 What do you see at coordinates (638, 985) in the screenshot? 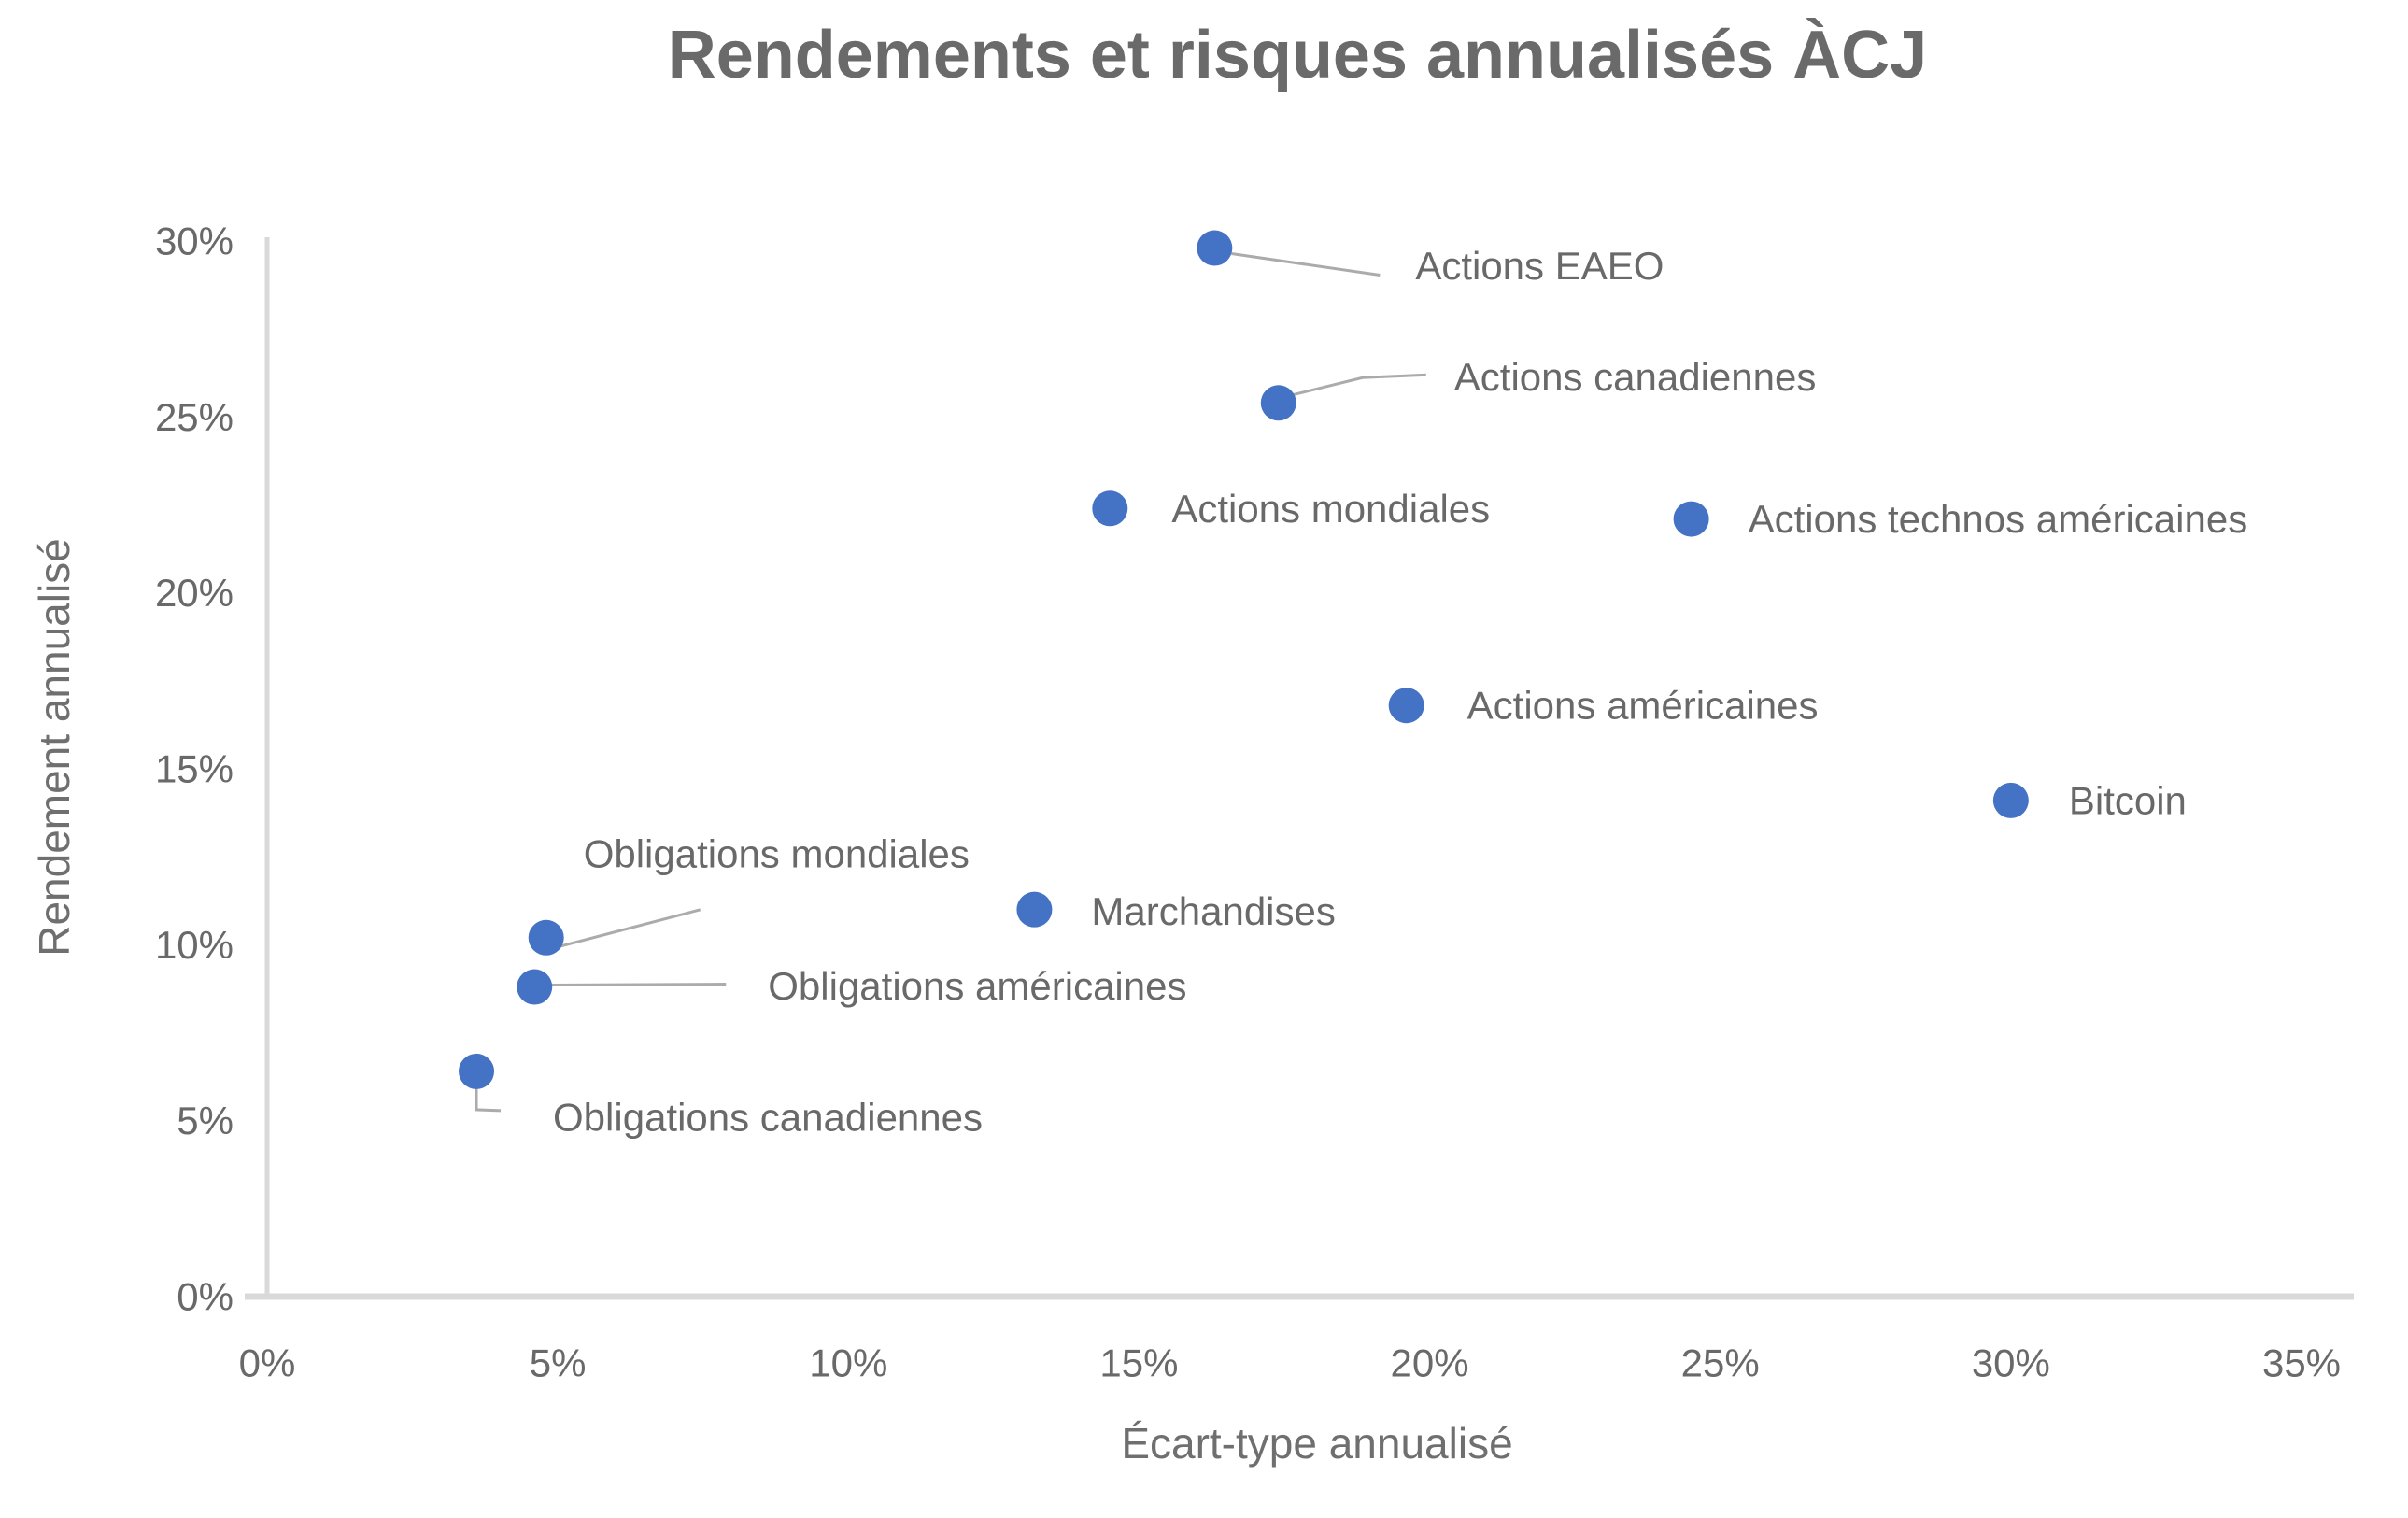
I see `leader-line-obligations-americaines` at bounding box center [638, 985].